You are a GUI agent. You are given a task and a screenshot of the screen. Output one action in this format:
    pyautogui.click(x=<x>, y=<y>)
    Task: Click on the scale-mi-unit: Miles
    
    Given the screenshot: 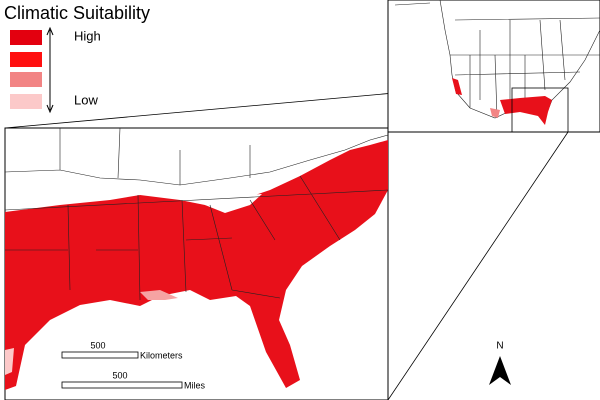 What is the action you would take?
    pyautogui.click(x=195, y=385)
    